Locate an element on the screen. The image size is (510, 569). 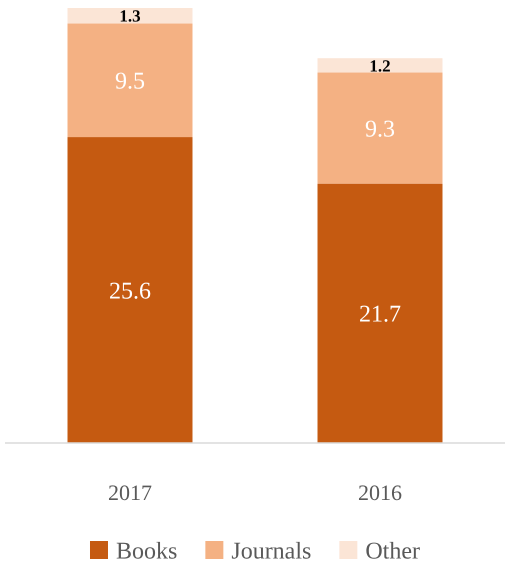
data-label: 21.7 is located at coordinates (380, 315).